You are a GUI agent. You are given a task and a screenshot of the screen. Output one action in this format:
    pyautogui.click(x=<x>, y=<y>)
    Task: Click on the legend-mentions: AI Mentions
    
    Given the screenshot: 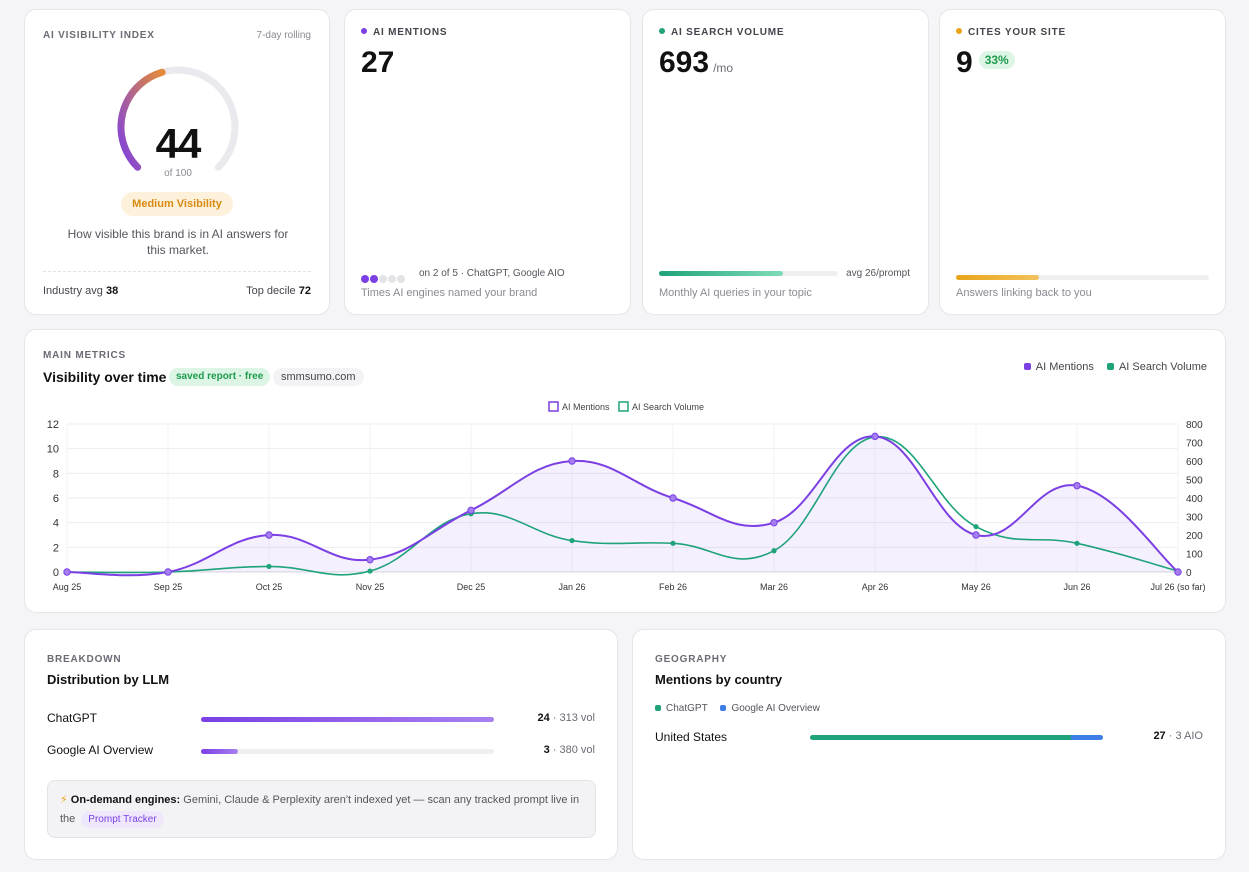 What is the action you would take?
    pyautogui.click(x=1058, y=367)
    